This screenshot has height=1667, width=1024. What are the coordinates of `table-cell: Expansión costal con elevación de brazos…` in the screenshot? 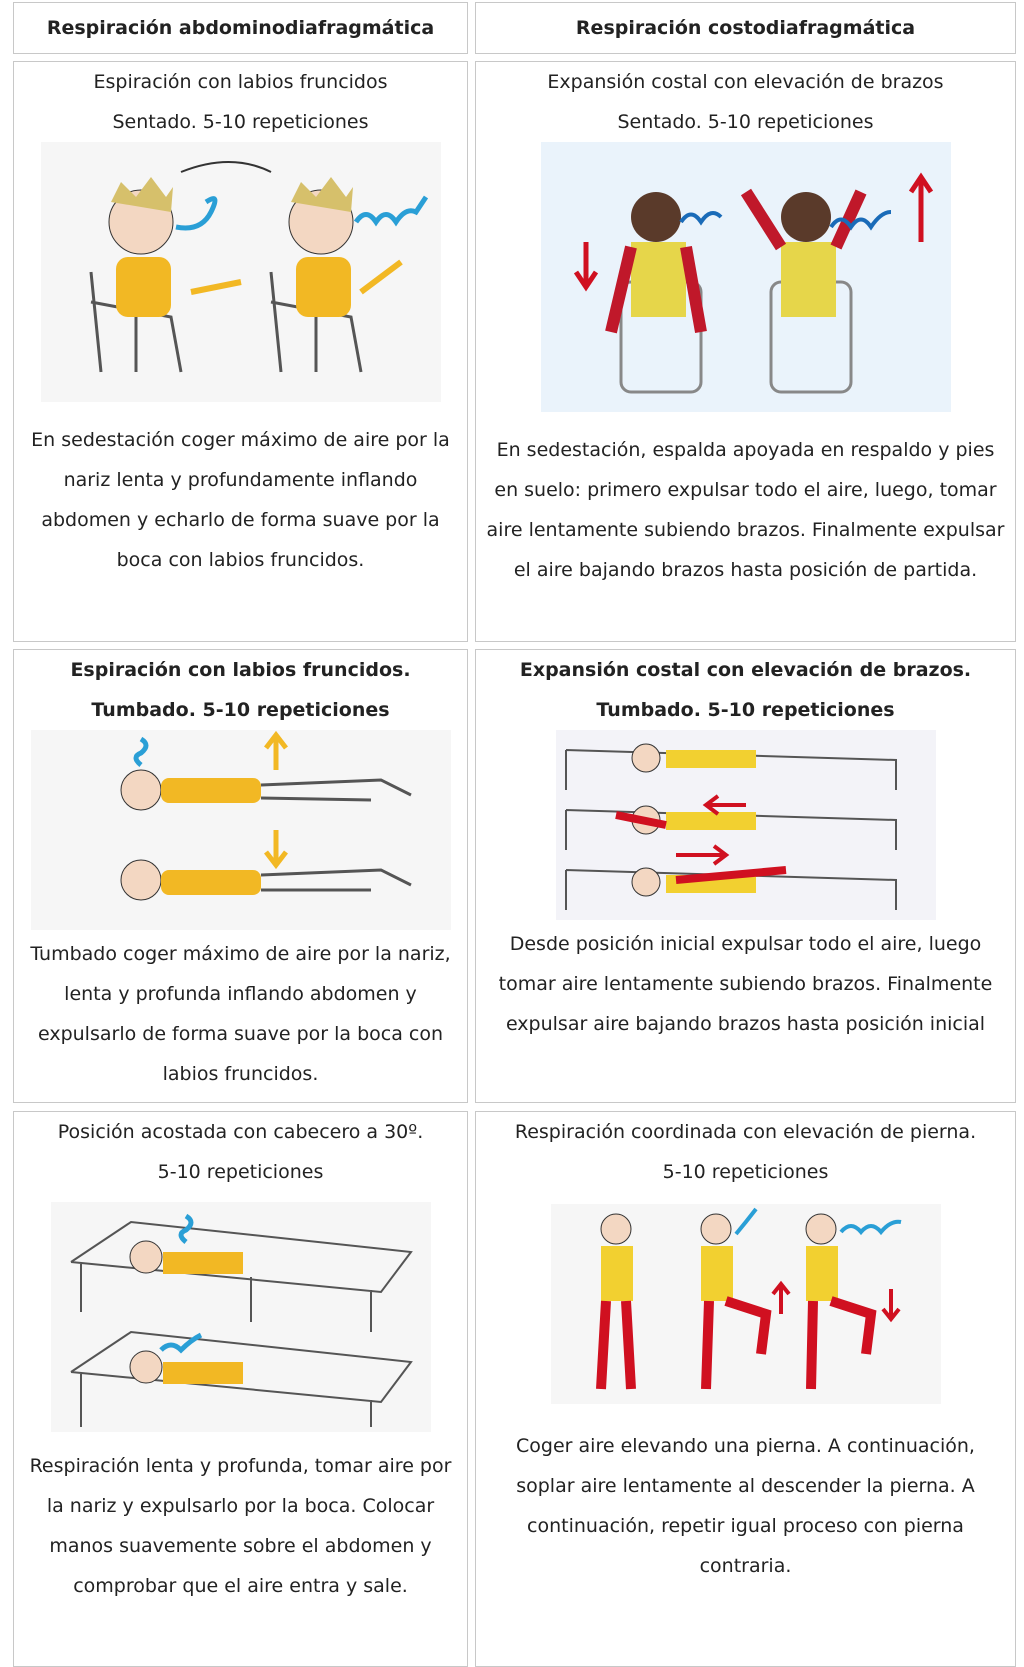 It's located at (745, 876).